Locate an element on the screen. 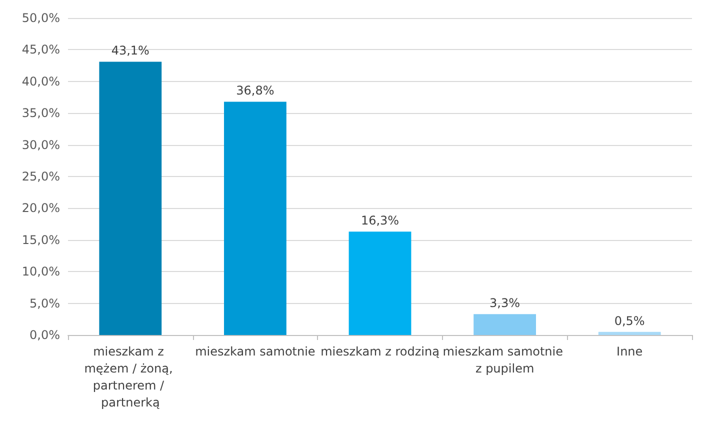 This screenshot has height=425, width=712. x-tick-label: mieszkam z rodziną is located at coordinates (380, 351).